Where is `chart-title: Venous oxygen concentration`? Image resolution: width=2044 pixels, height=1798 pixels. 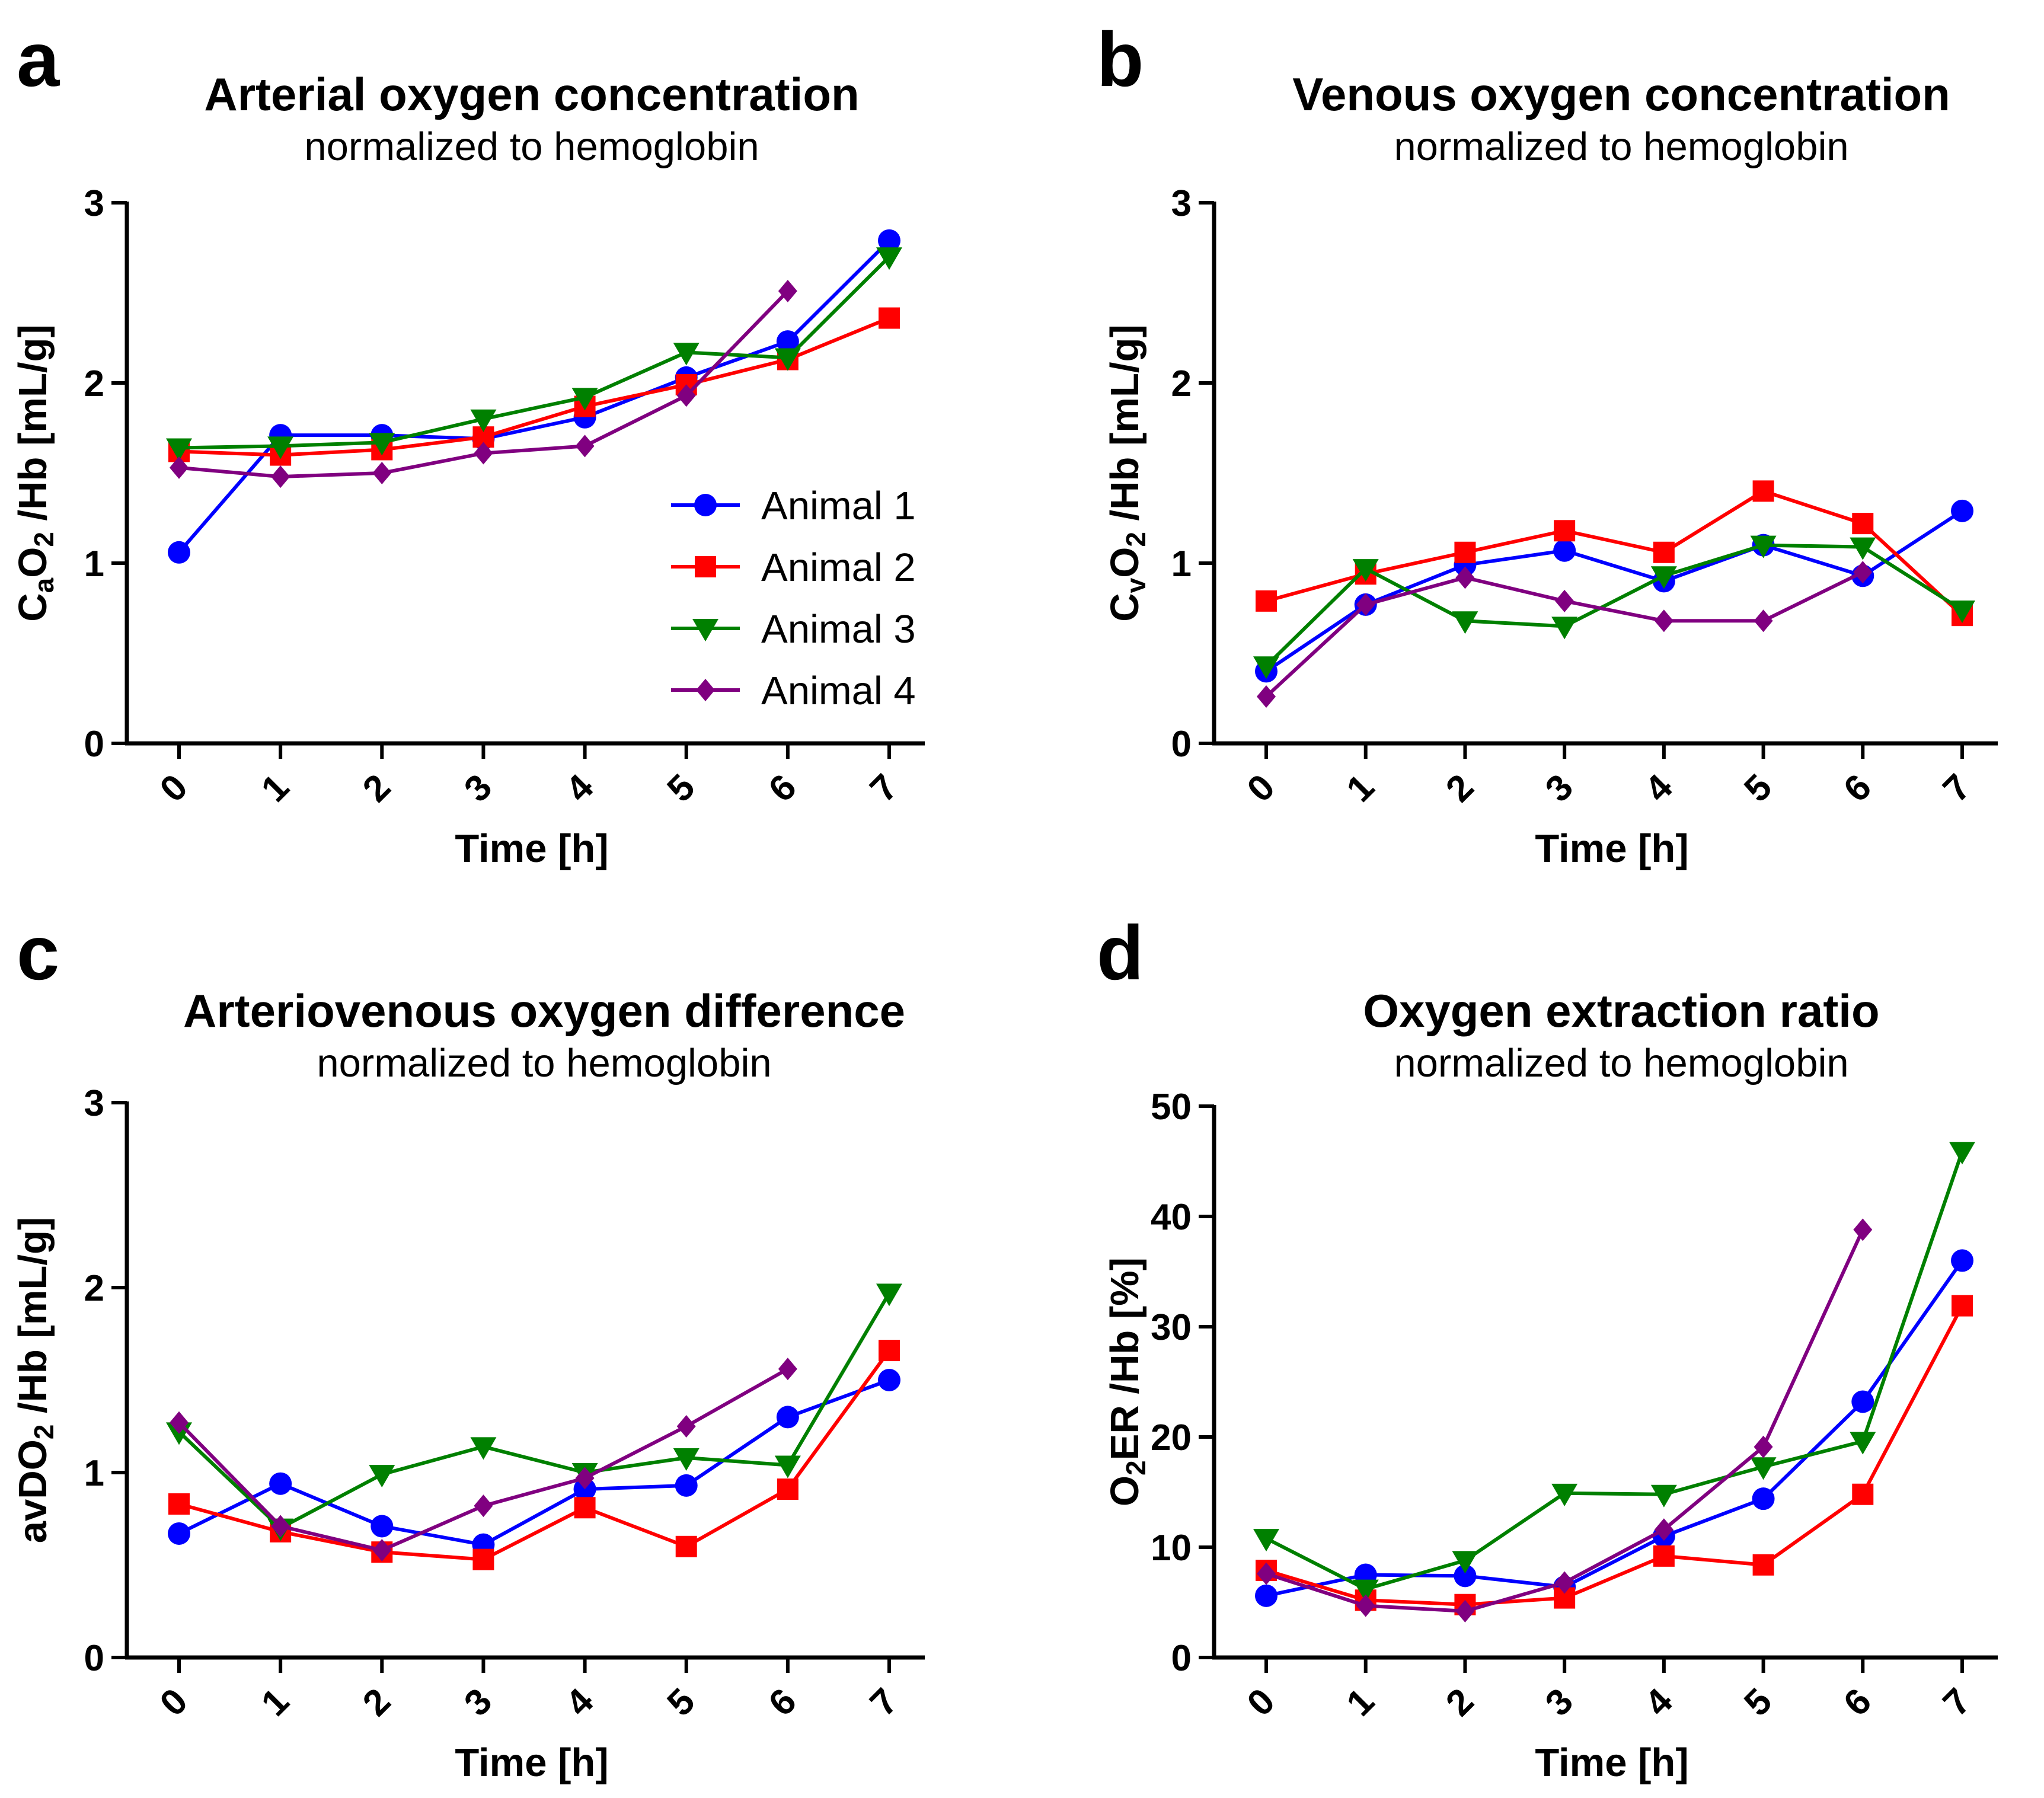 chart-title: Venous oxygen concentration is located at coordinates (1621, 94).